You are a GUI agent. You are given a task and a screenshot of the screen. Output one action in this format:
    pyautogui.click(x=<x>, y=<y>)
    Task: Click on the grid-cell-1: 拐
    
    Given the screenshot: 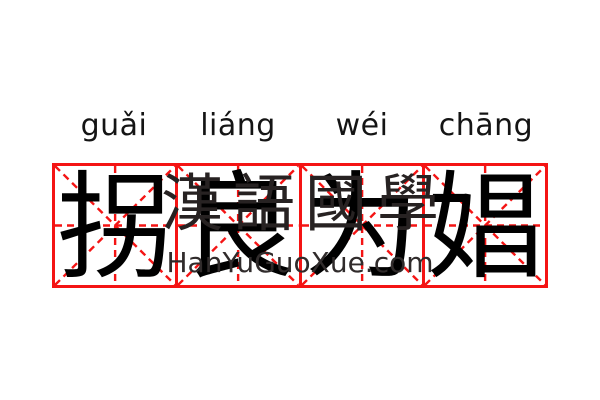 What is the action you would take?
    pyautogui.click(x=117, y=228)
    